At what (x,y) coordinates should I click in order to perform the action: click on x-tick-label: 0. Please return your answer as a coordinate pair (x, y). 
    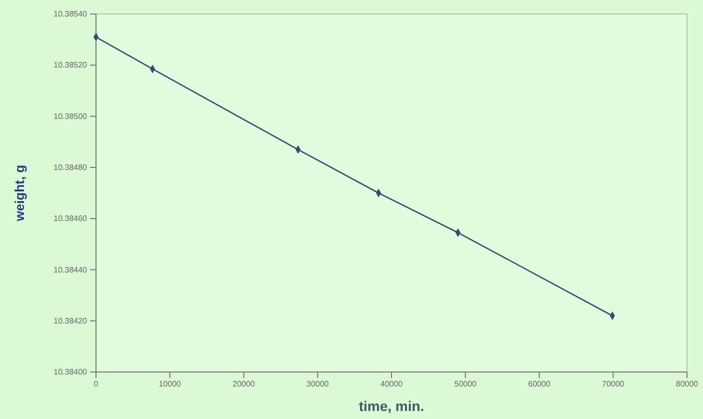
    Looking at the image, I should click on (96, 384).